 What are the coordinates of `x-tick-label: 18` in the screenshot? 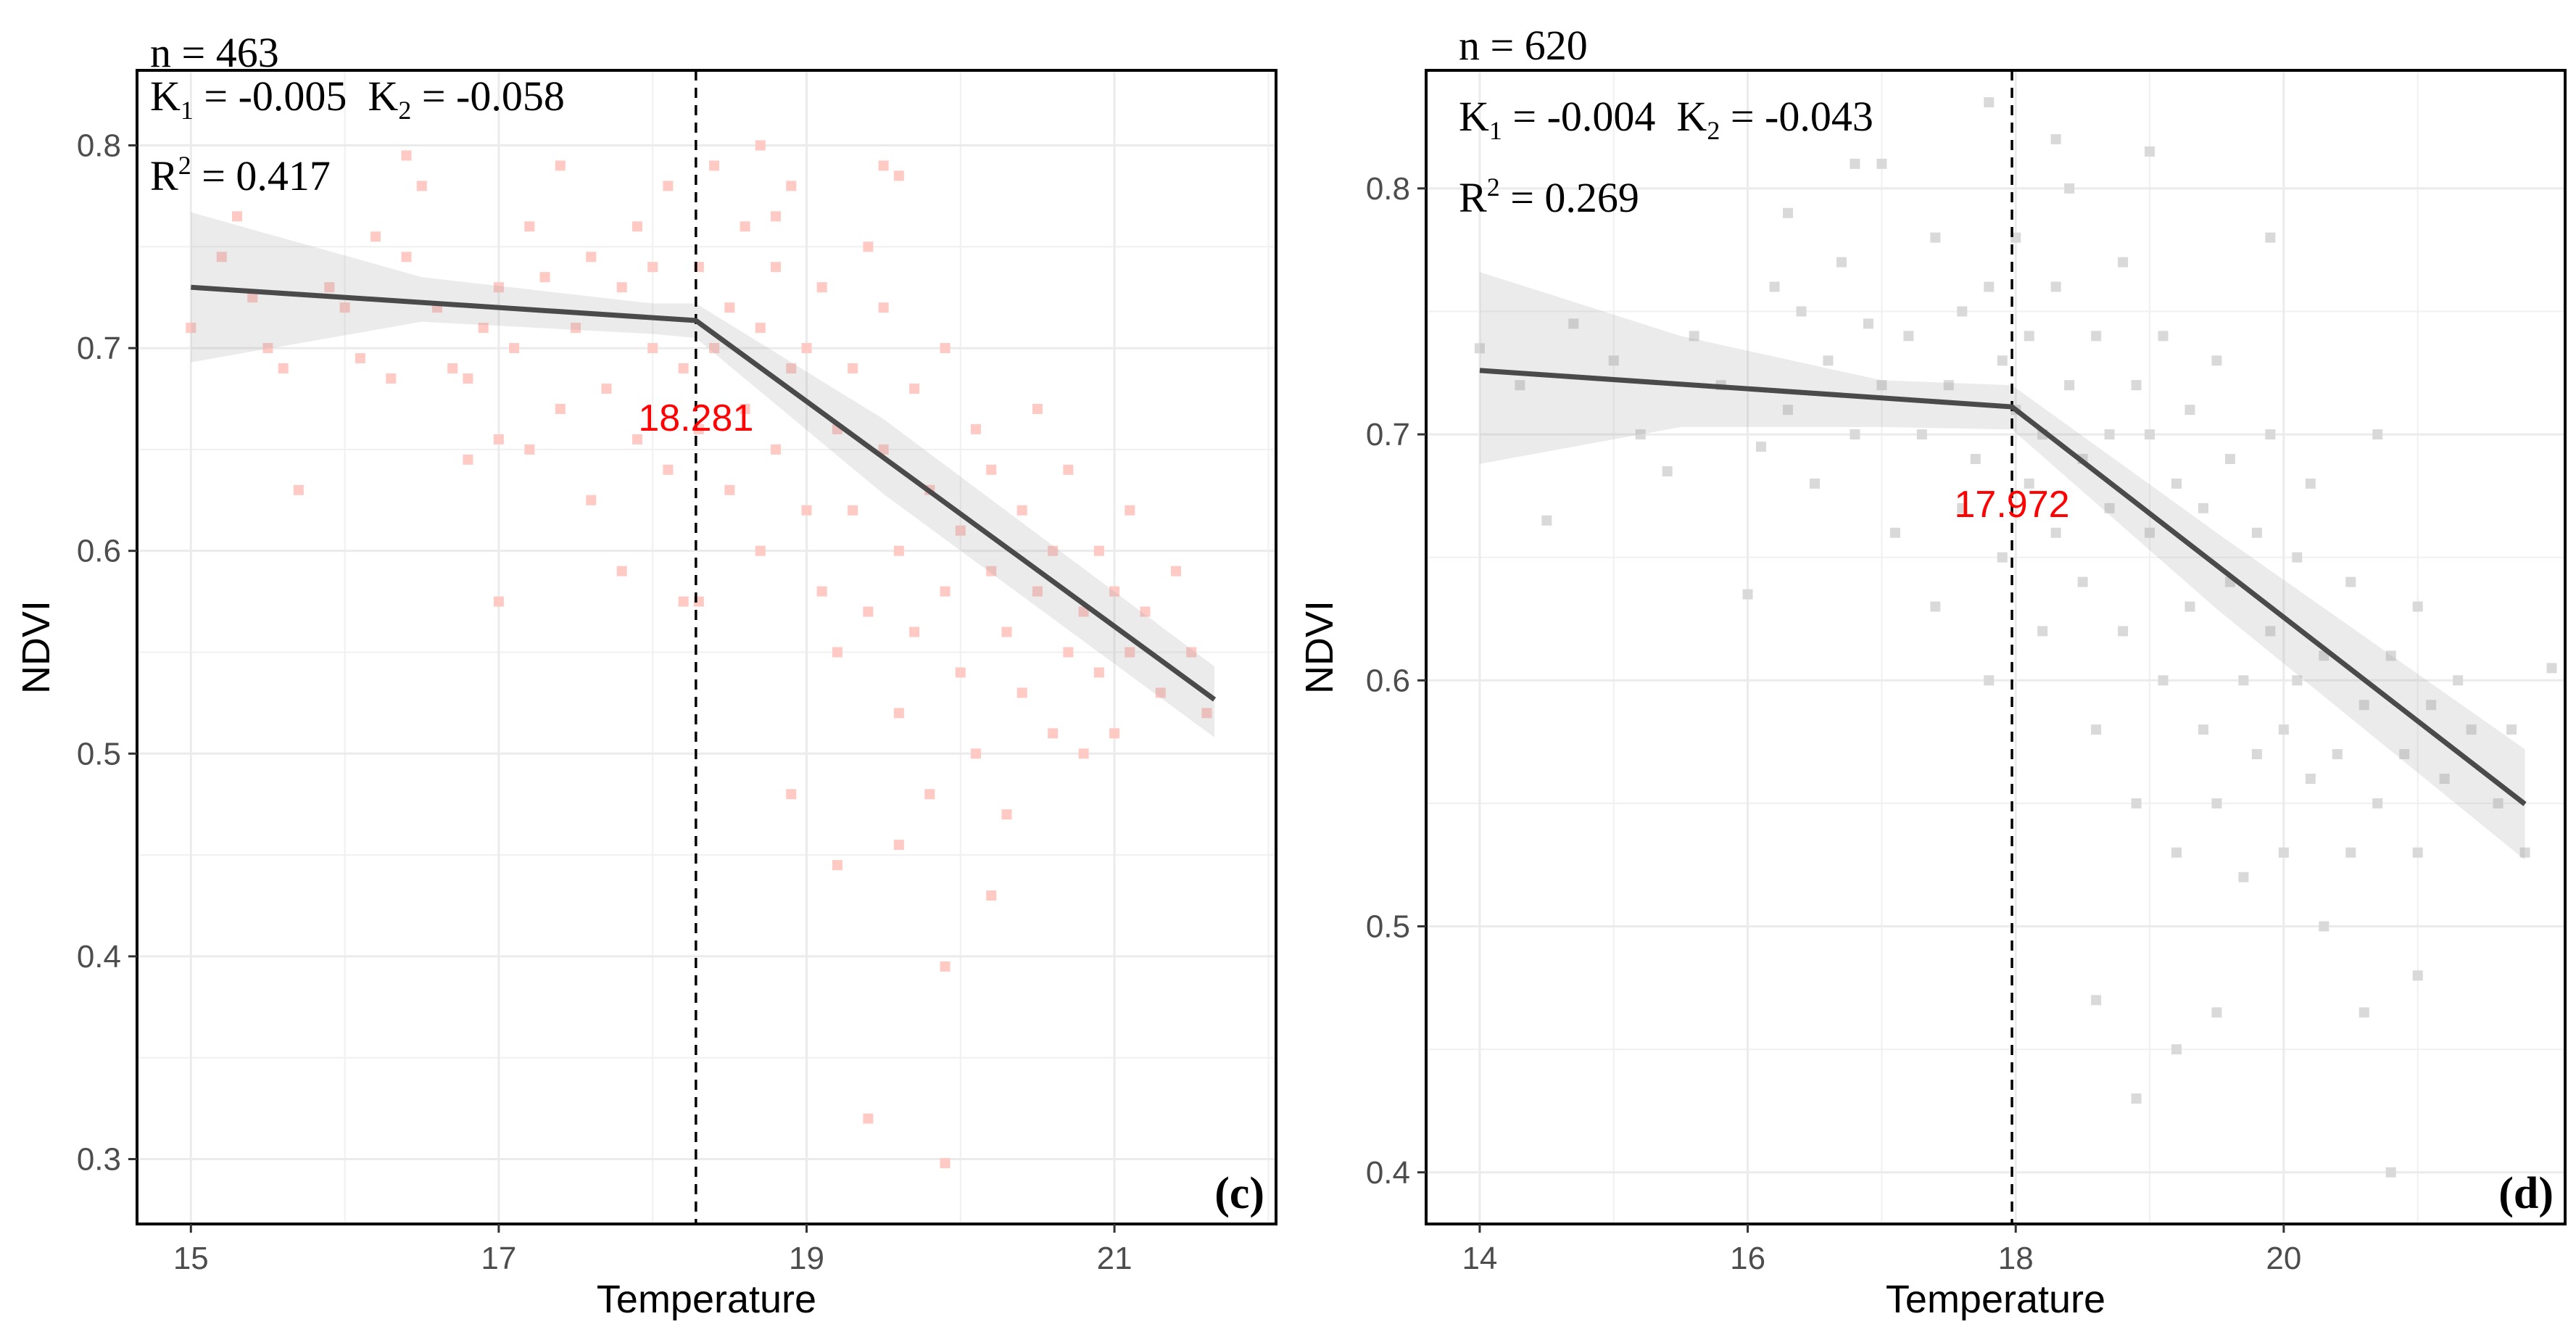 It's located at (2016, 1259).